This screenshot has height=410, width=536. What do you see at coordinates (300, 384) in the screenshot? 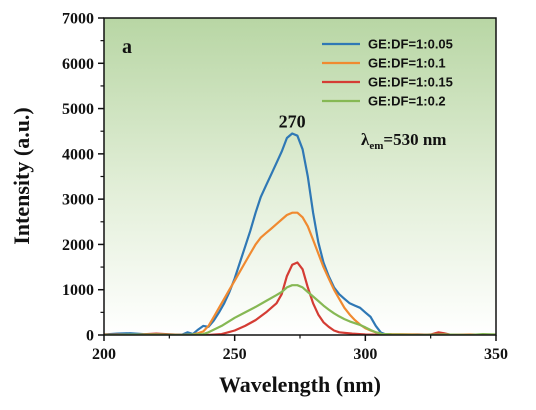
I see `x-axis-title: Wavelength (nm)` at bounding box center [300, 384].